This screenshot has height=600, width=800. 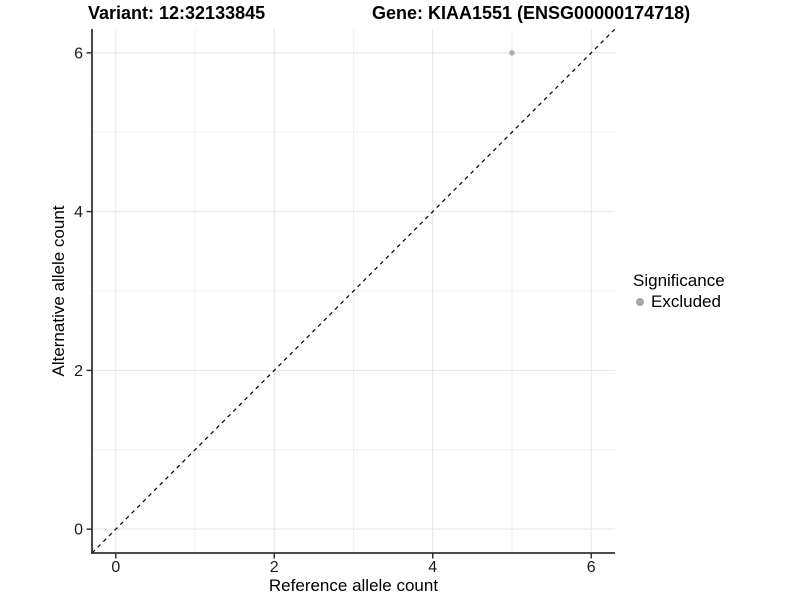 What do you see at coordinates (432, 567) in the screenshot?
I see `x-tick-label: 4` at bounding box center [432, 567].